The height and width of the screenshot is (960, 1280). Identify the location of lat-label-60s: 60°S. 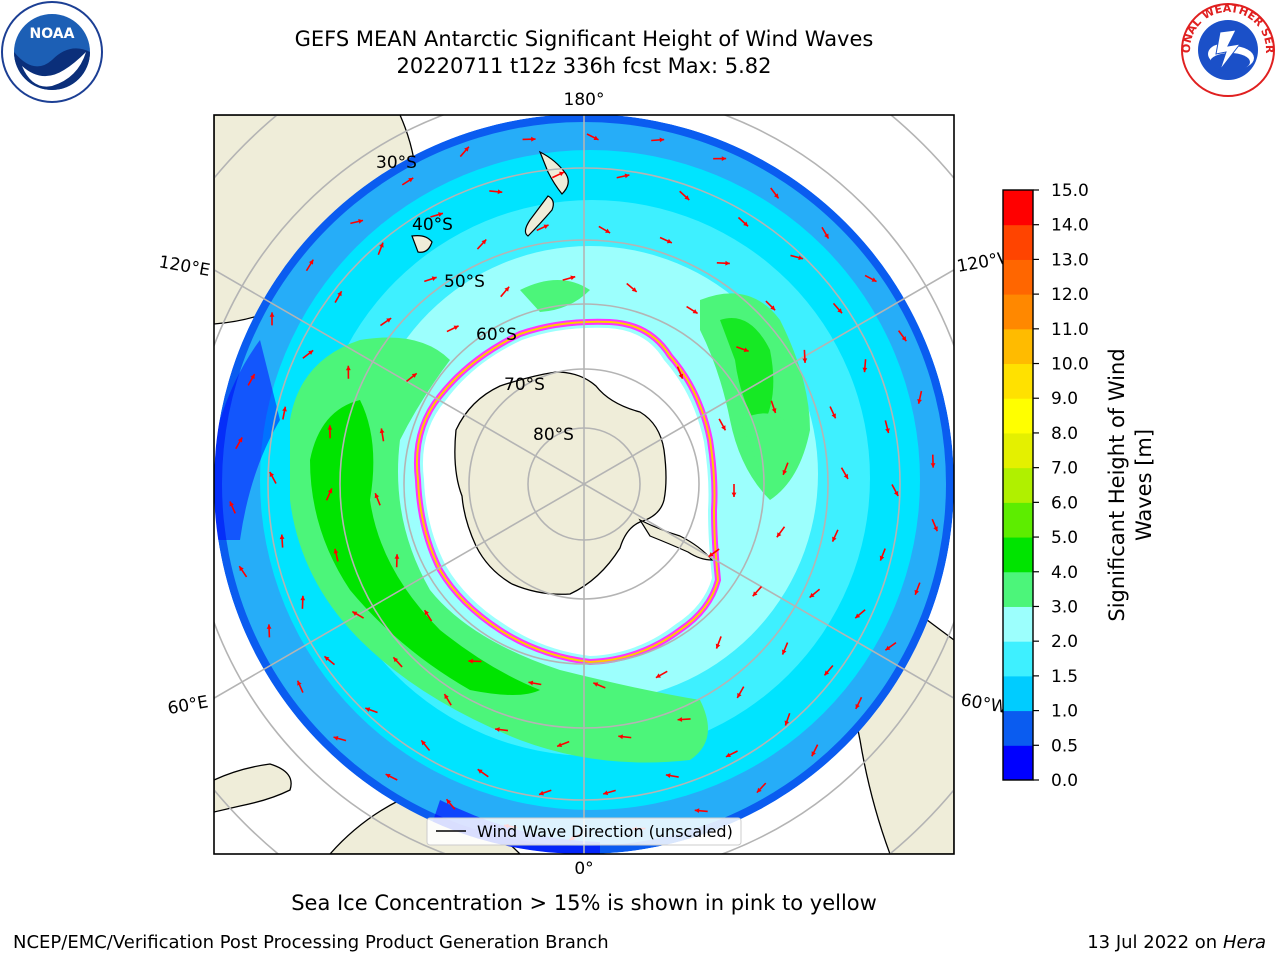
(496, 335).